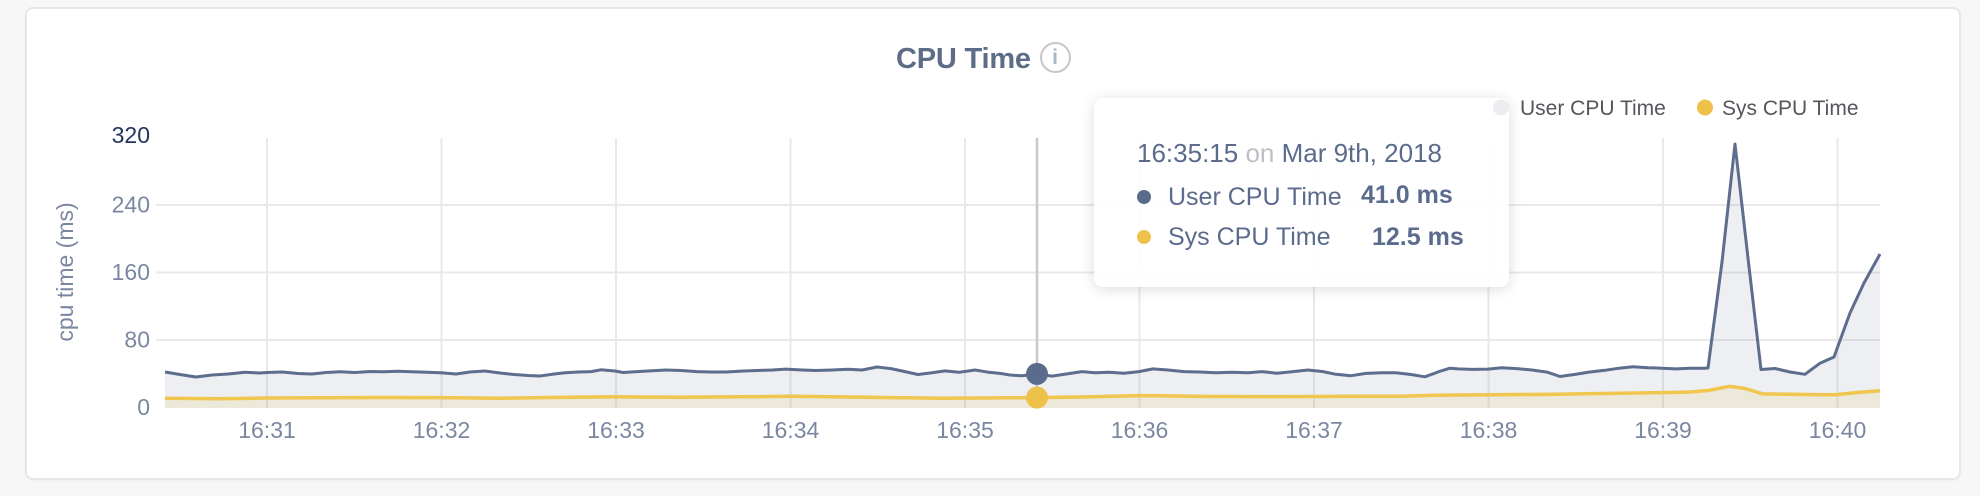 Image resolution: width=1980 pixels, height=496 pixels. Describe the element at coordinates (616, 430) in the screenshot. I see `svg-text: 16:33` at that location.